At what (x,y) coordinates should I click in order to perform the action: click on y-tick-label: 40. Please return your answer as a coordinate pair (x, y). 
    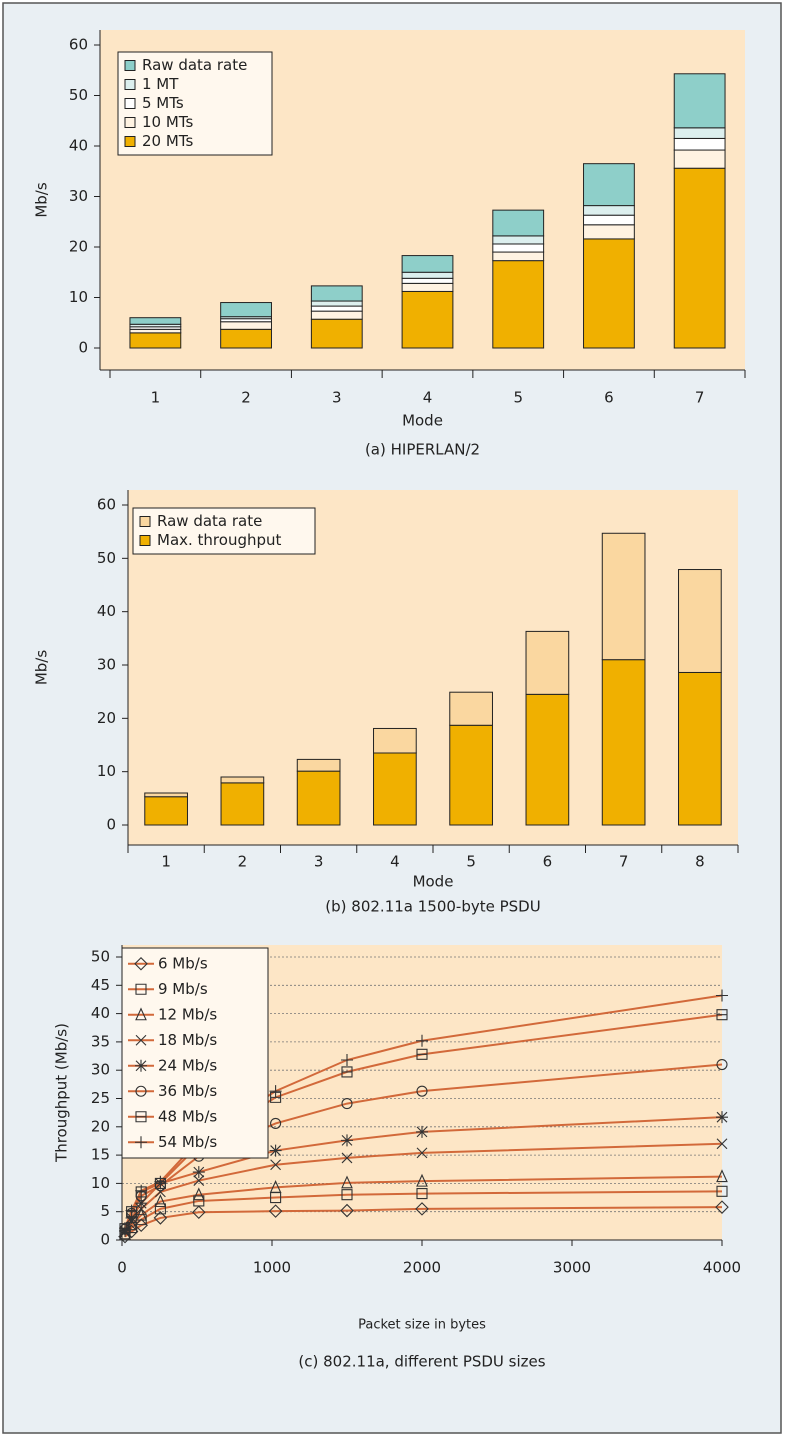
    Looking at the image, I should click on (78, 146).